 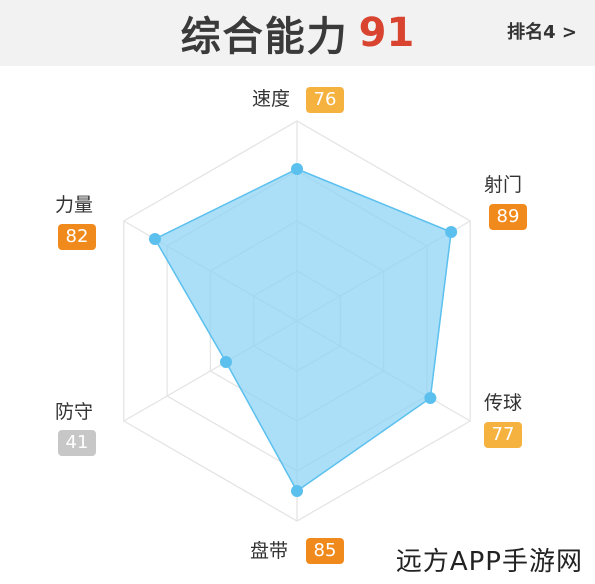 What do you see at coordinates (325, 100) in the screenshot?
I see `value-badge-1: 76` at bounding box center [325, 100].